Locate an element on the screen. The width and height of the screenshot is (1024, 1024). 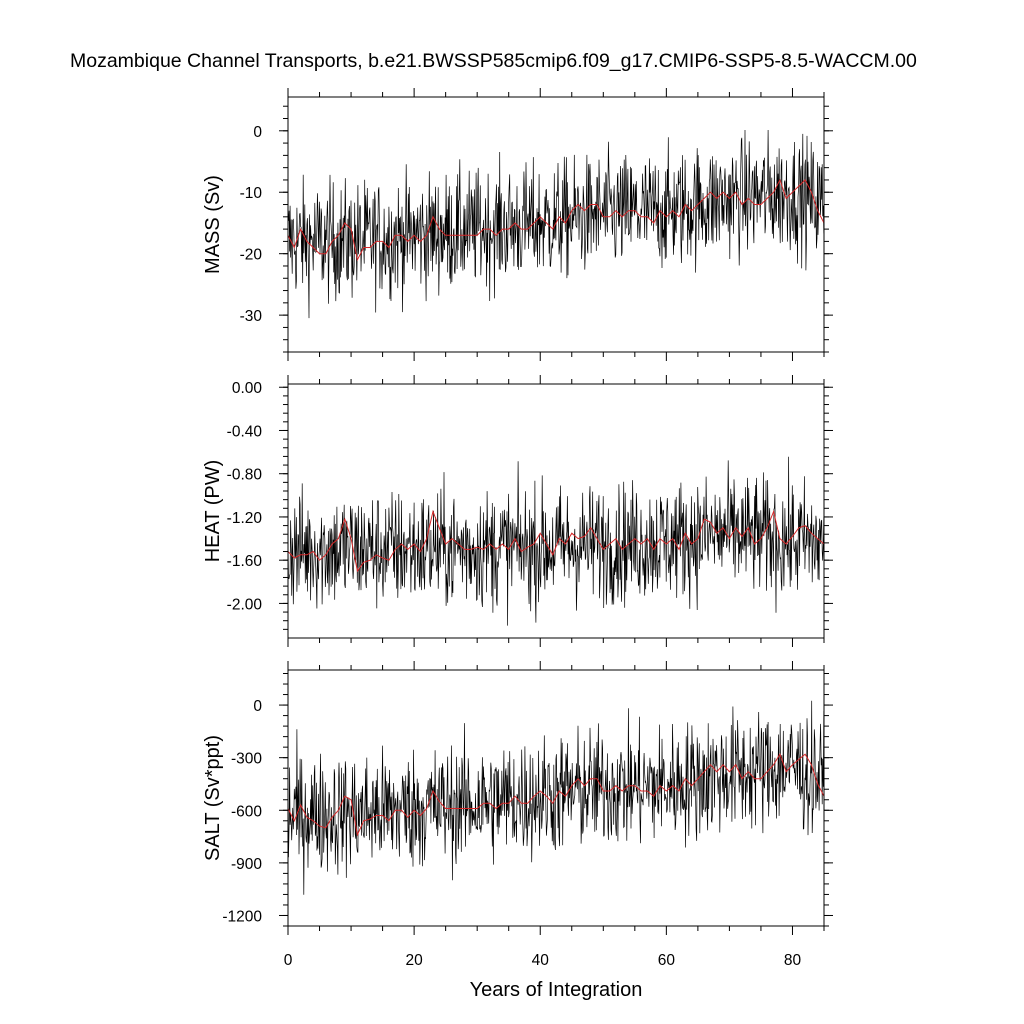
y-tick-label: -1.60 is located at coordinates (245, 561).